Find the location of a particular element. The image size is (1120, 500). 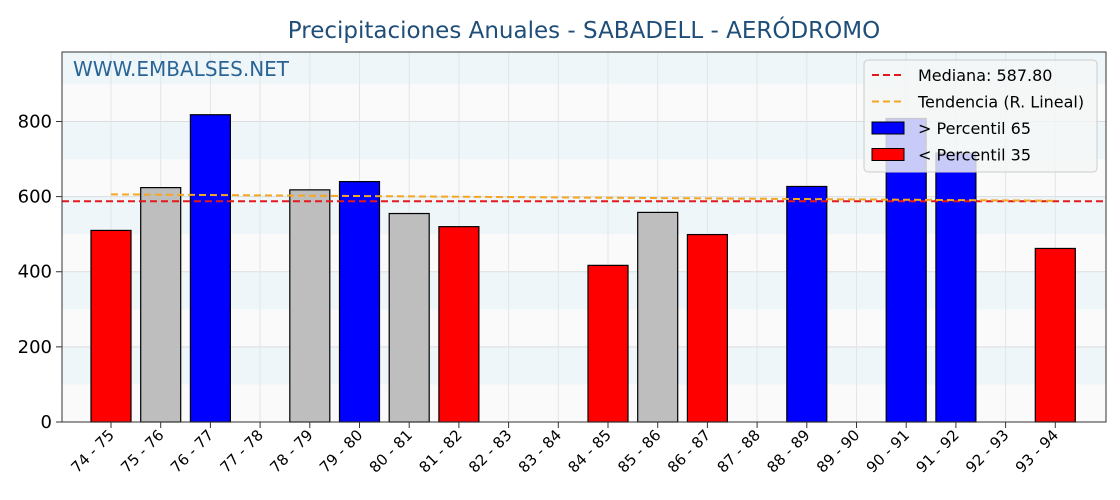

y-tick-label: 600 is located at coordinates (35, 197).